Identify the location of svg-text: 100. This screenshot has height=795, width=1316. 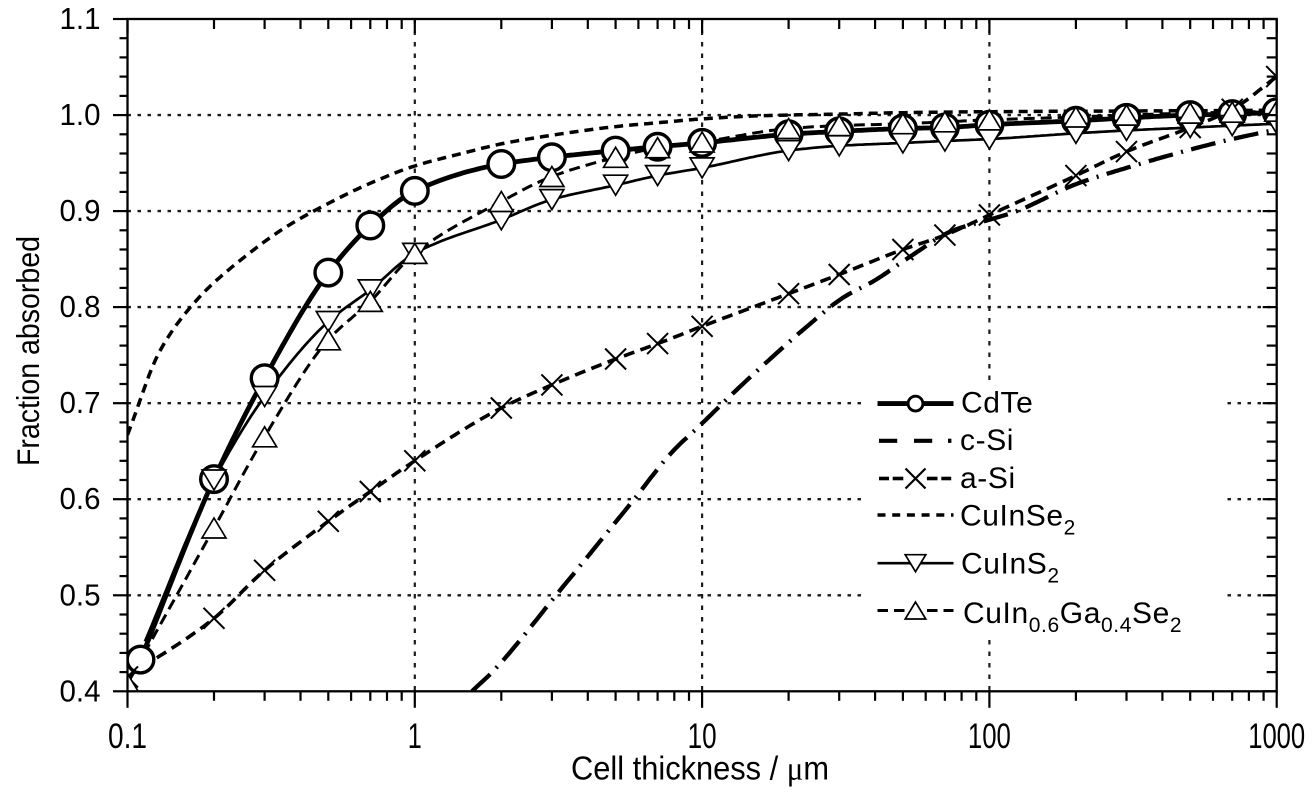
(989, 736).